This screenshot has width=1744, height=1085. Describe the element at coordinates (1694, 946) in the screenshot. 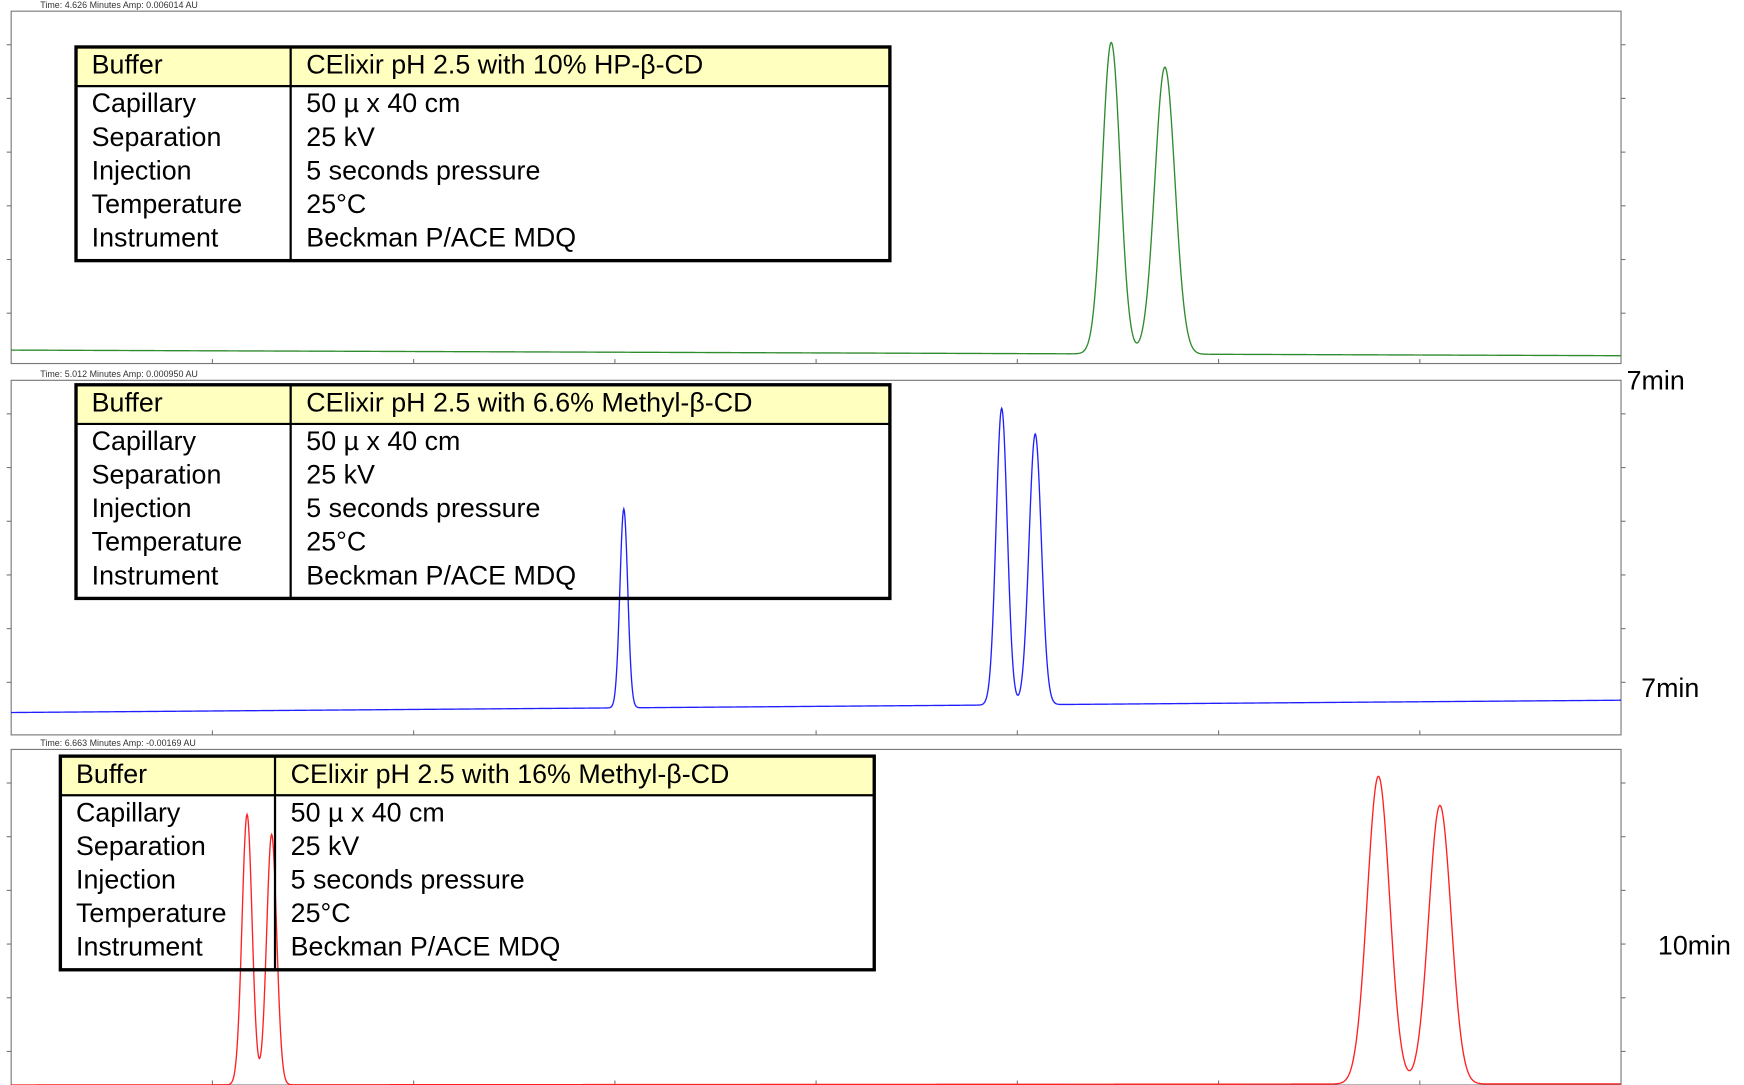

I see `side-label: 10min` at that location.